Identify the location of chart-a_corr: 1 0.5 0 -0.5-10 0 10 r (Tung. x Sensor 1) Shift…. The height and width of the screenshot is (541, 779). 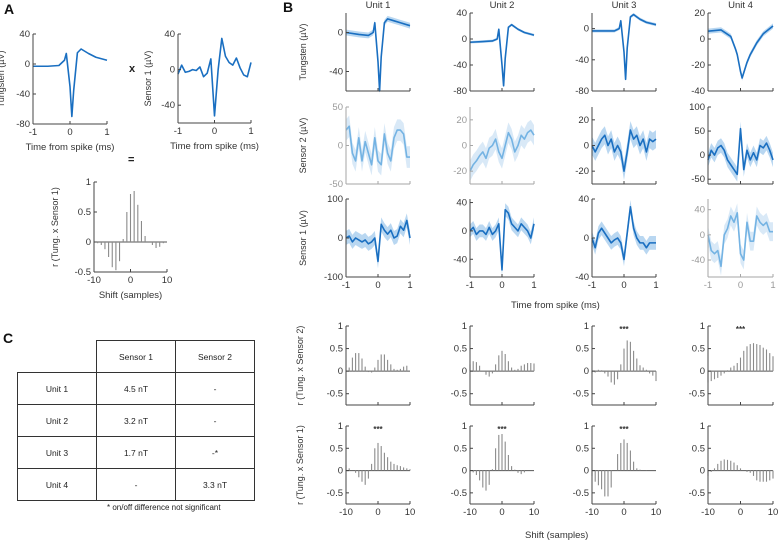
(111, 239).